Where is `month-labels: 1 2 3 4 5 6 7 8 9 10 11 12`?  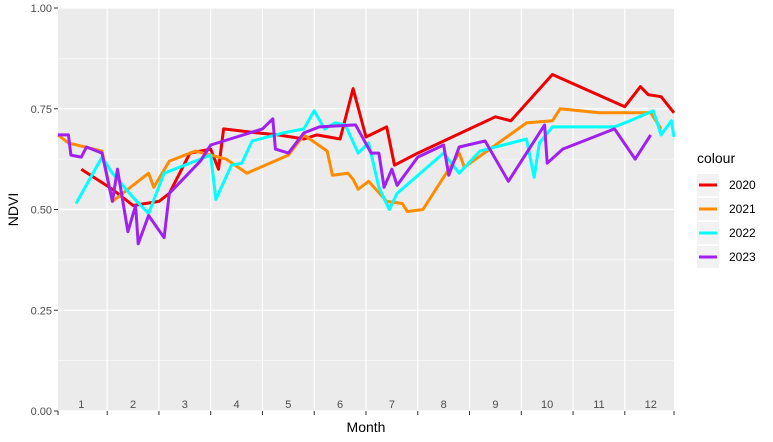
month-labels: 1 2 3 4 5 6 7 8 9 10 11 12 is located at coordinates (367, 405).